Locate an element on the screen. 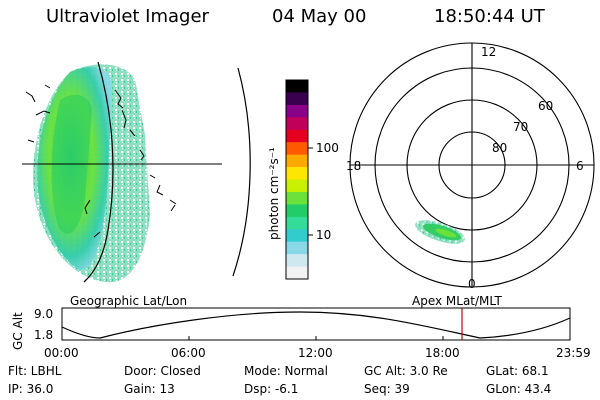 This screenshot has width=600, height=400. info-dsp: Dsp: -6.1 is located at coordinates (271, 389).